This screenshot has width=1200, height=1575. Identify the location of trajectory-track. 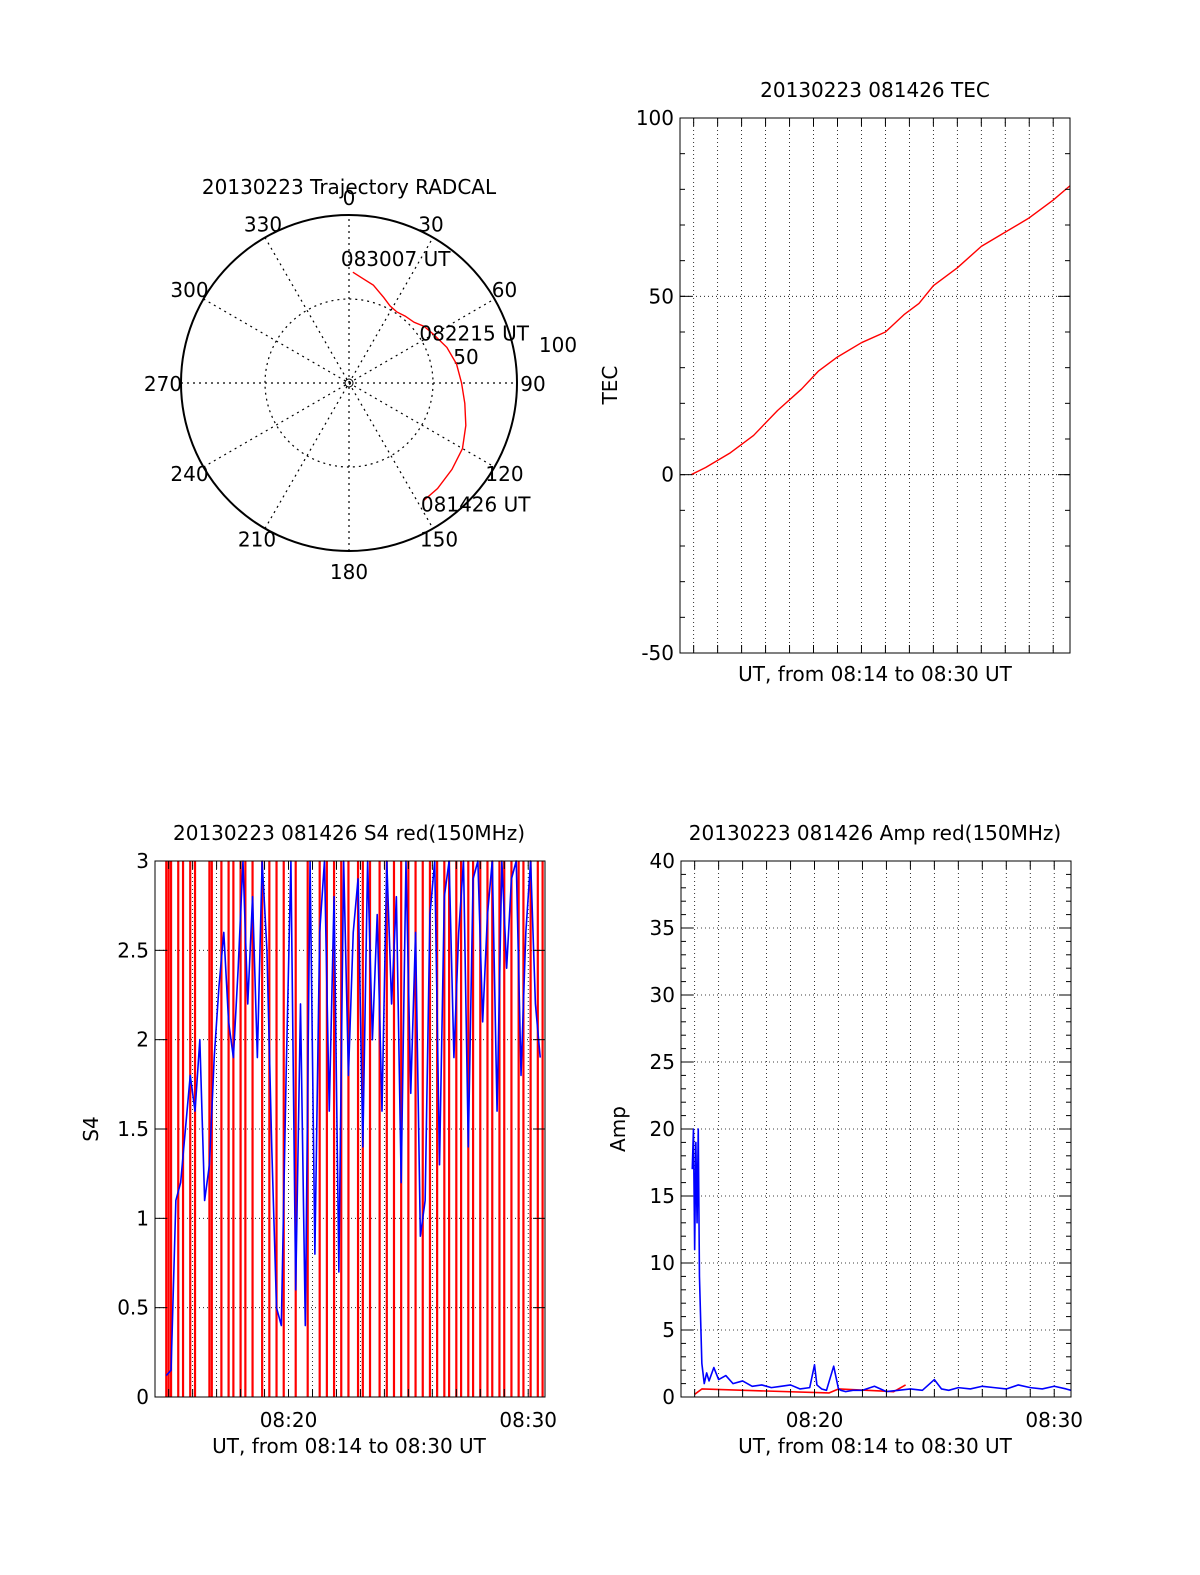
(409, 386).